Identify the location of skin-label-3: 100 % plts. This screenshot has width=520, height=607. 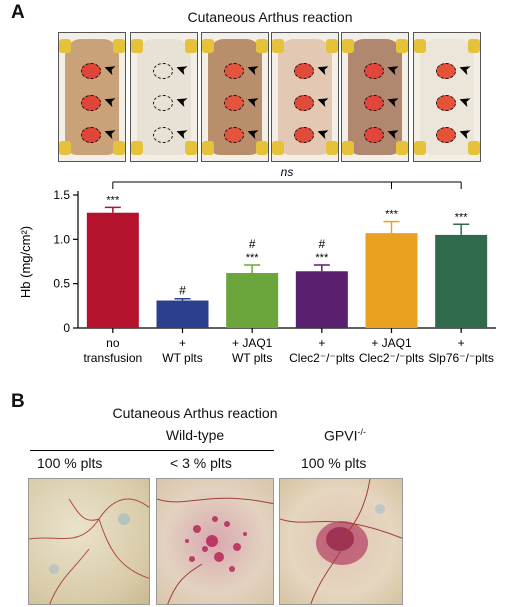
(334, 463).